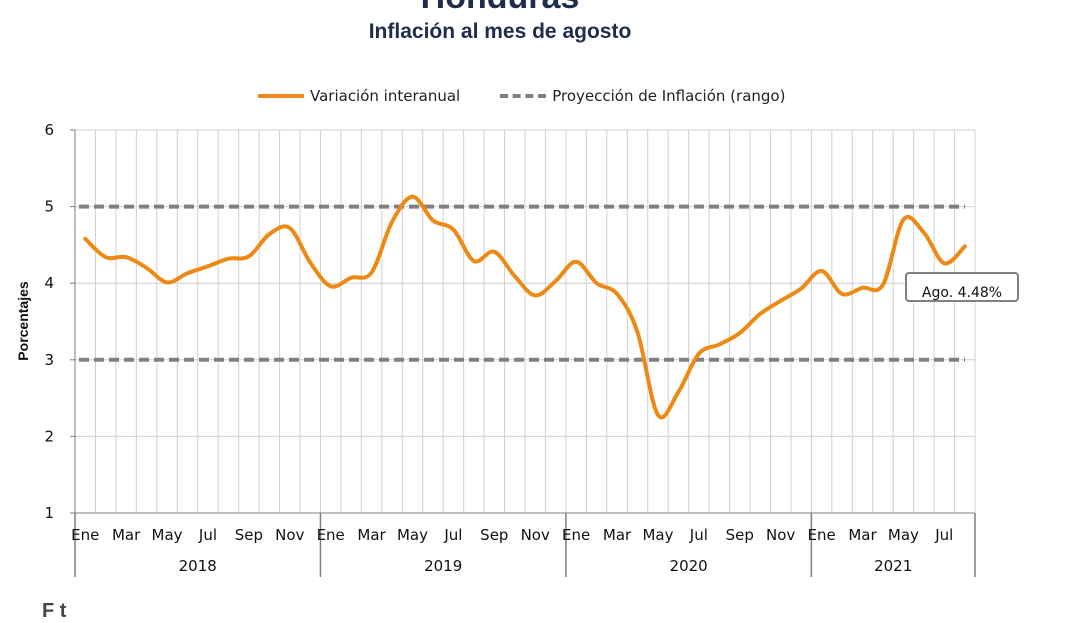  I want to click on callout-box, so click(962, 287).